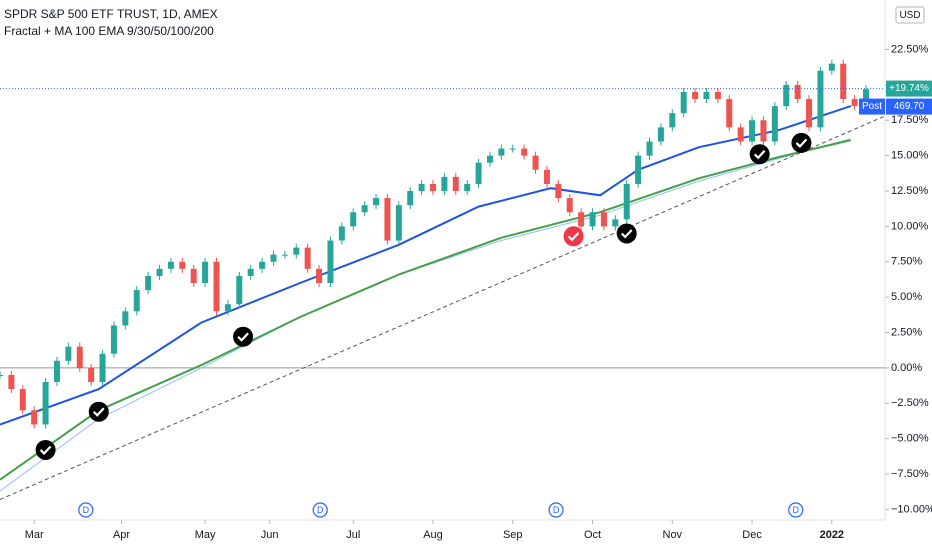  I want to click on currency-box, so click(910, 15).